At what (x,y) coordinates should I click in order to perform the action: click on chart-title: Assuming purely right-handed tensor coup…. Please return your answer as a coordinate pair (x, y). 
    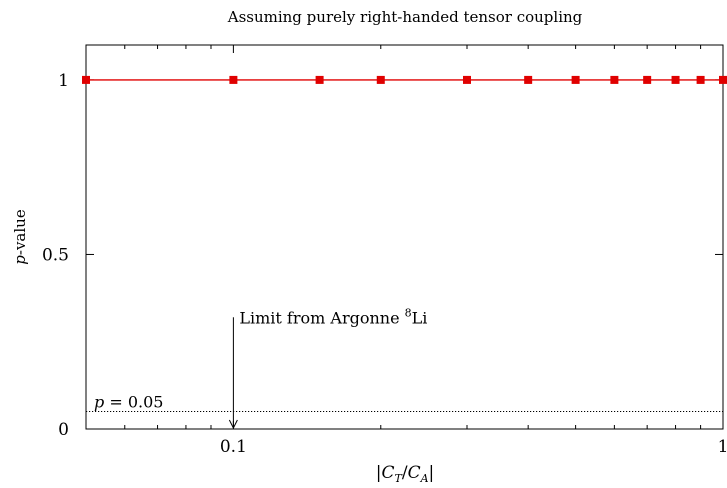
    Looking at the image, I should click on (405, 17).